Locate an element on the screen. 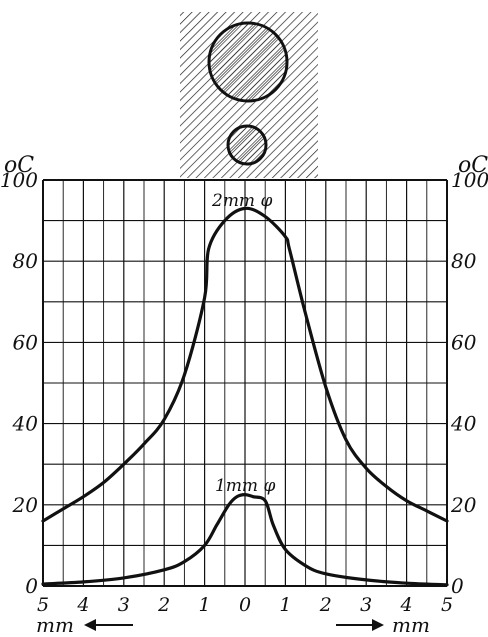  hole-1mm is located at coordinates (247, 145).